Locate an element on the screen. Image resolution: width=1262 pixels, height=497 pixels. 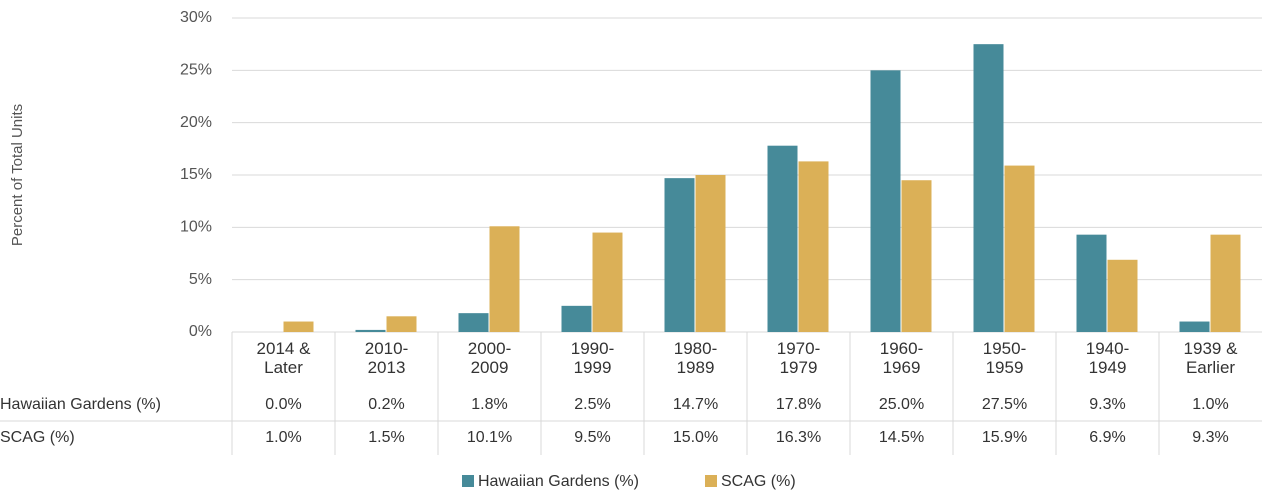
y-tick-label: 20% is located at coordinates (196, 122).